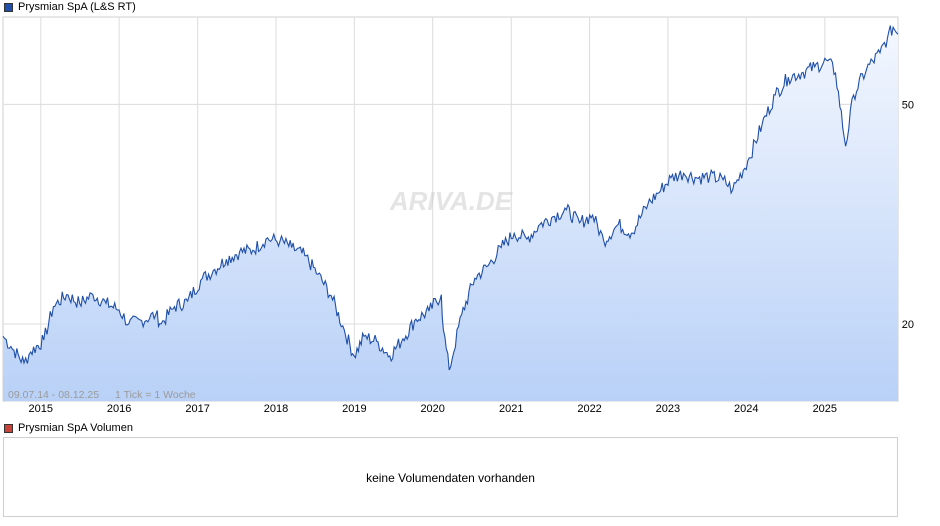  I want to click on watermark: ARIVA.DE, so click(451, 201).